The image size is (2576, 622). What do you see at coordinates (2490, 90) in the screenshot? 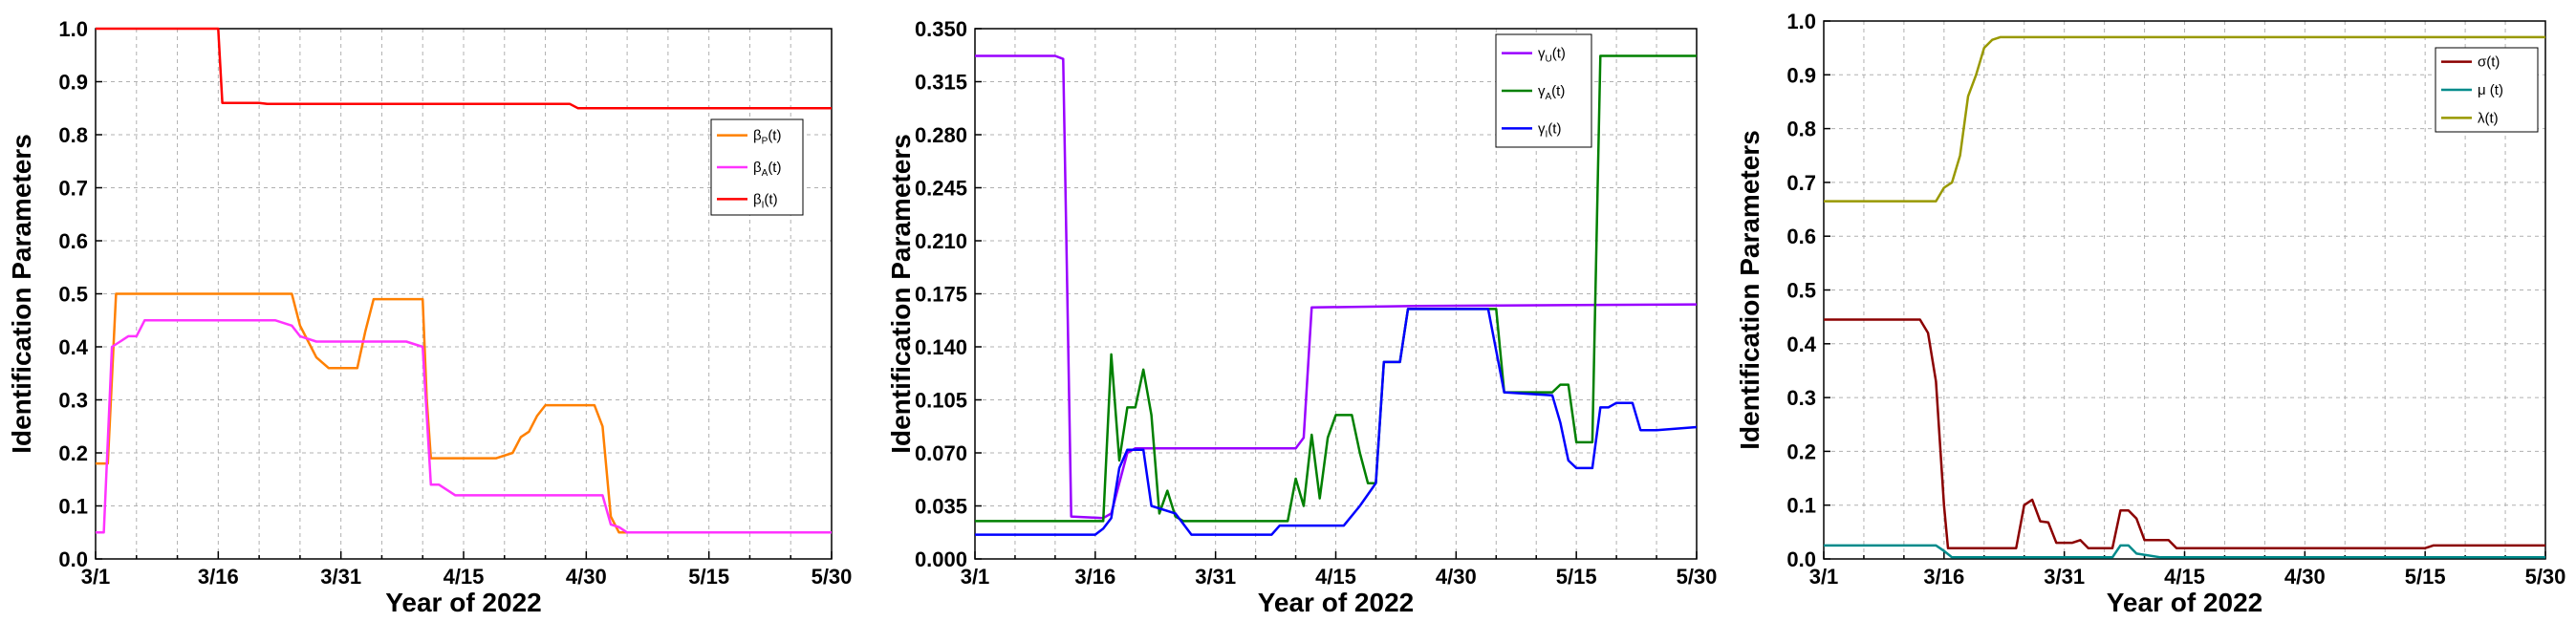
I see `legend-label: μ (t)` at bounding box center [2490, 90].